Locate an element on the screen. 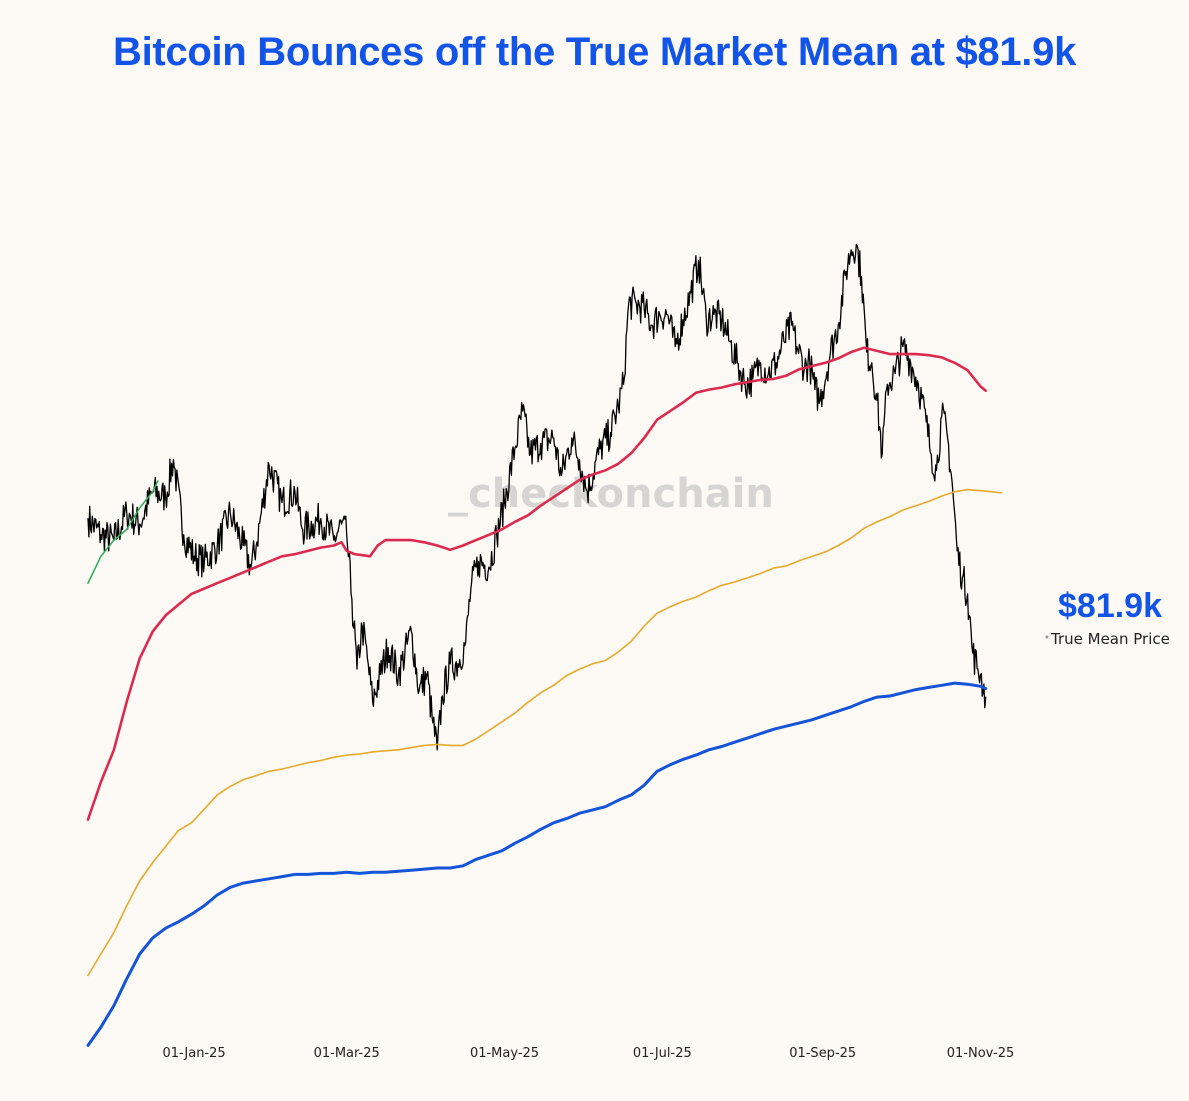 Image resolution: width=1189 pixels, height=1101 pixels. watermark-text: _checkonchain is located at coordinates (611, 494).